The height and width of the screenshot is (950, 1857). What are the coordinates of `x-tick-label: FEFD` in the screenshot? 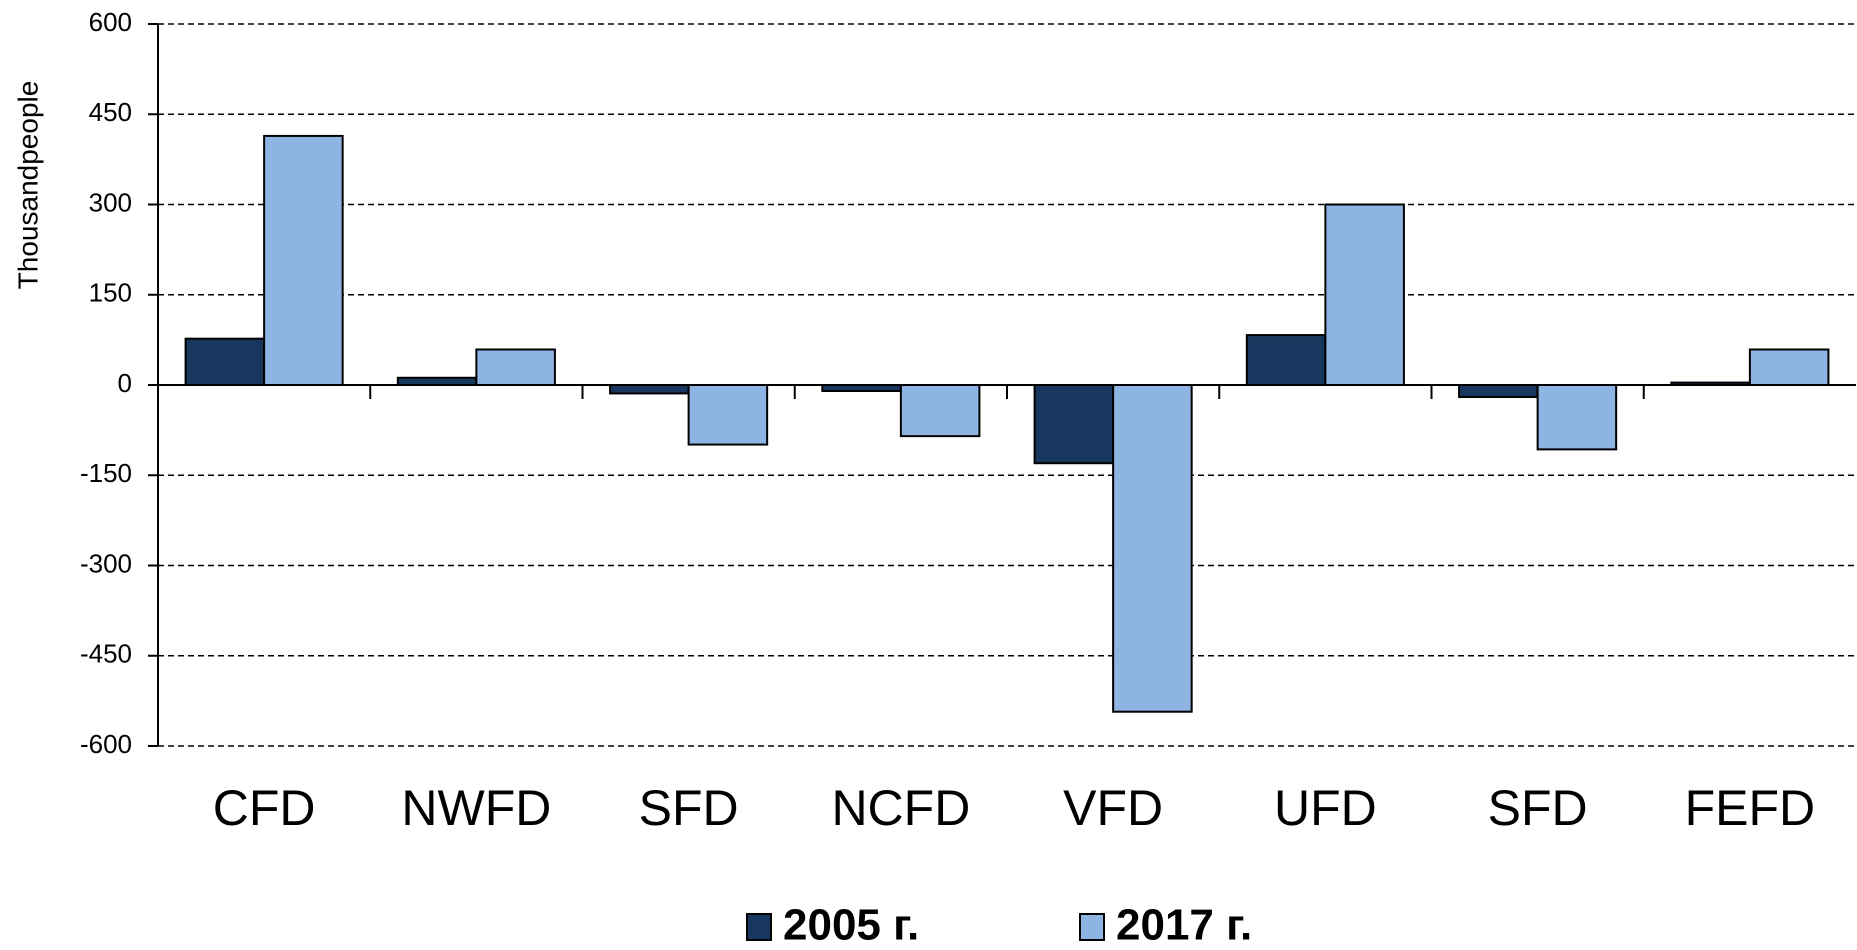 It's located at (1750, 808).